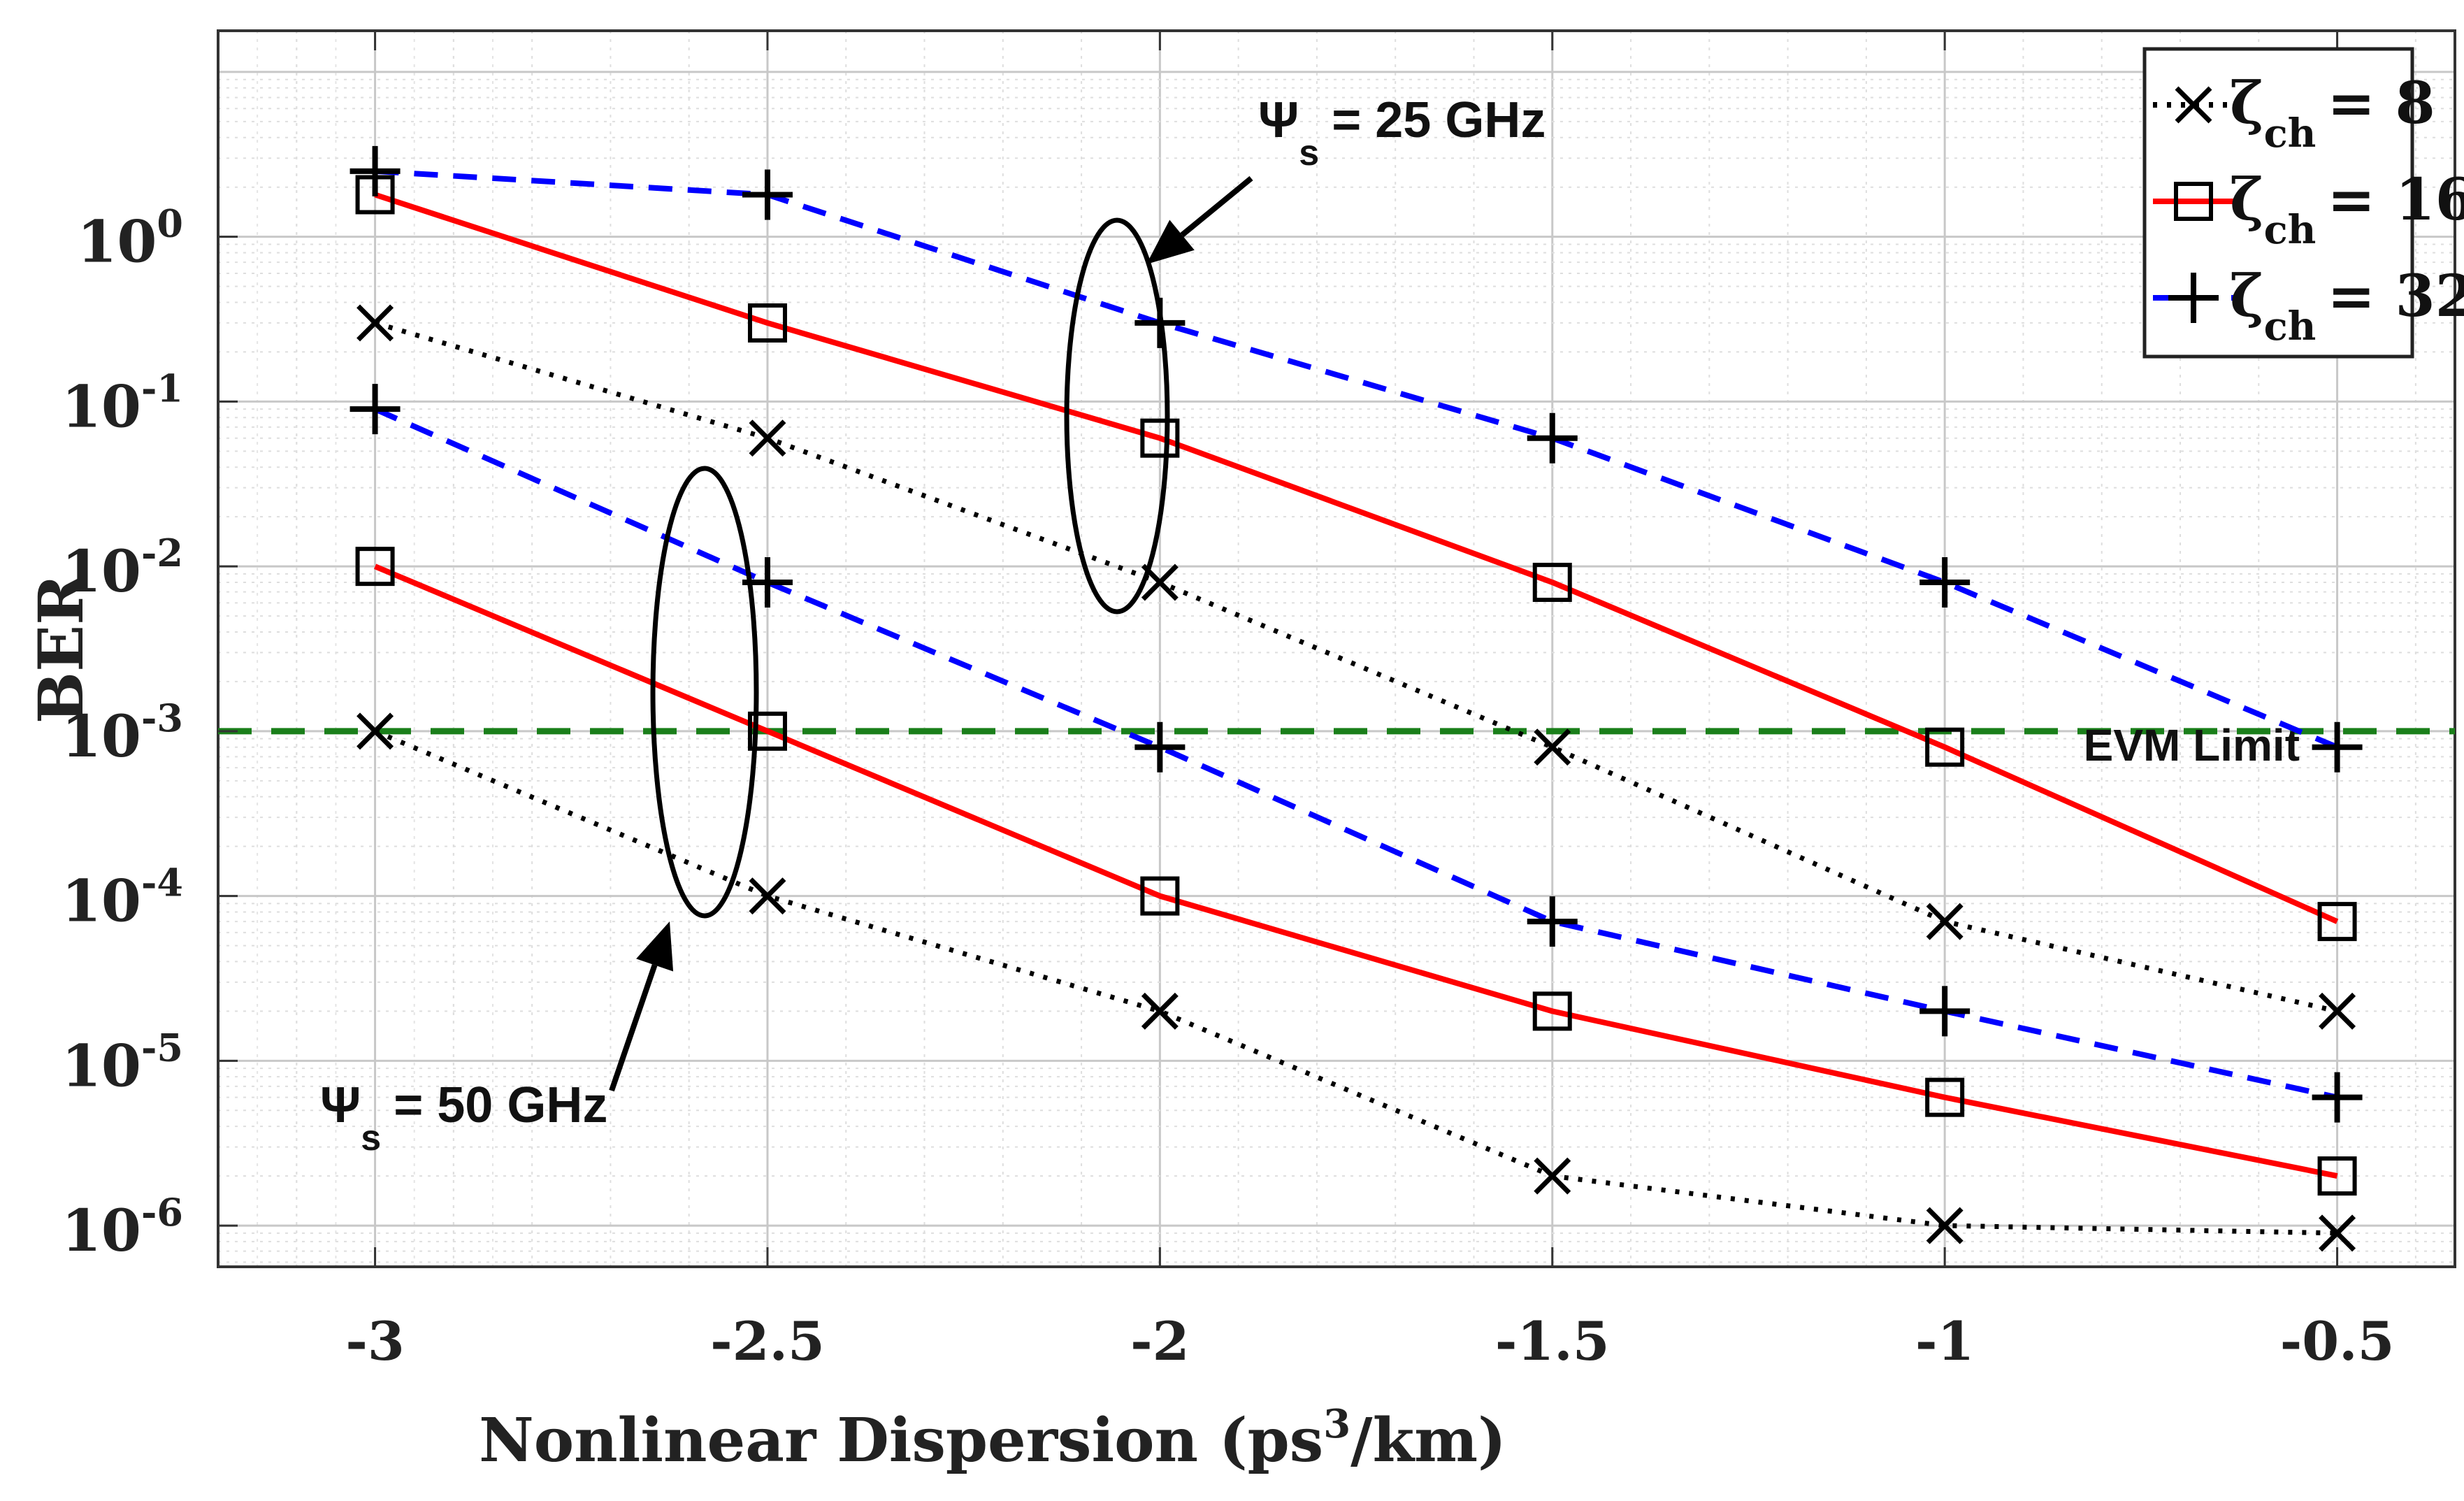 This screenshot has width=2464, height=1501. I want to click on legend-label: ζch = 8, so click(2332, 114).